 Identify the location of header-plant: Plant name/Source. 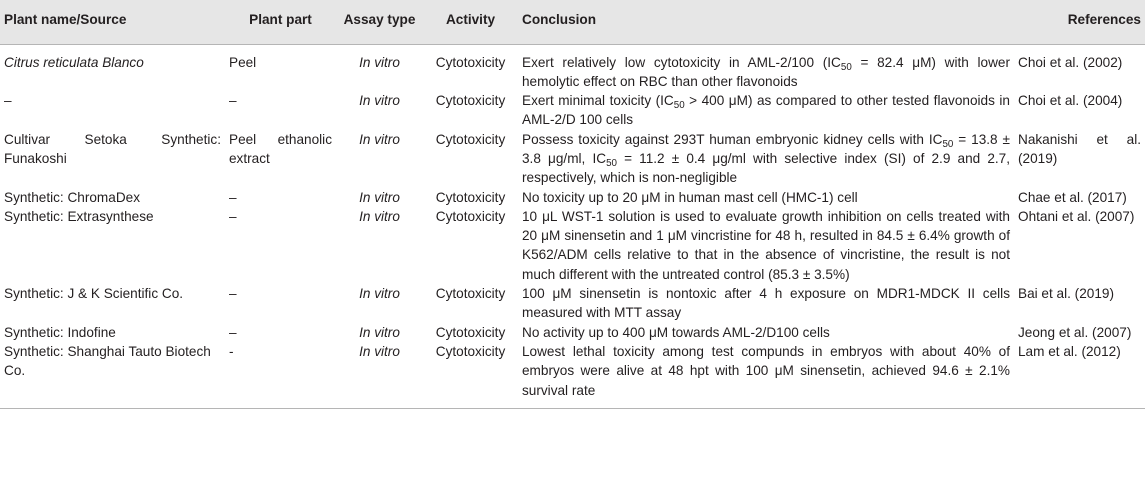
(65, 19).